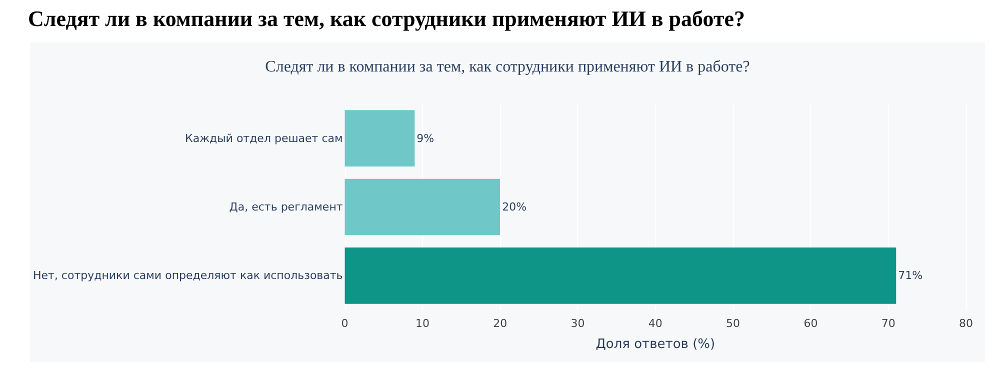  What do you see at coordinates (811, 323) in the screenshot?
I see `x-tick-label: 60` at bounding box center [811, 323].